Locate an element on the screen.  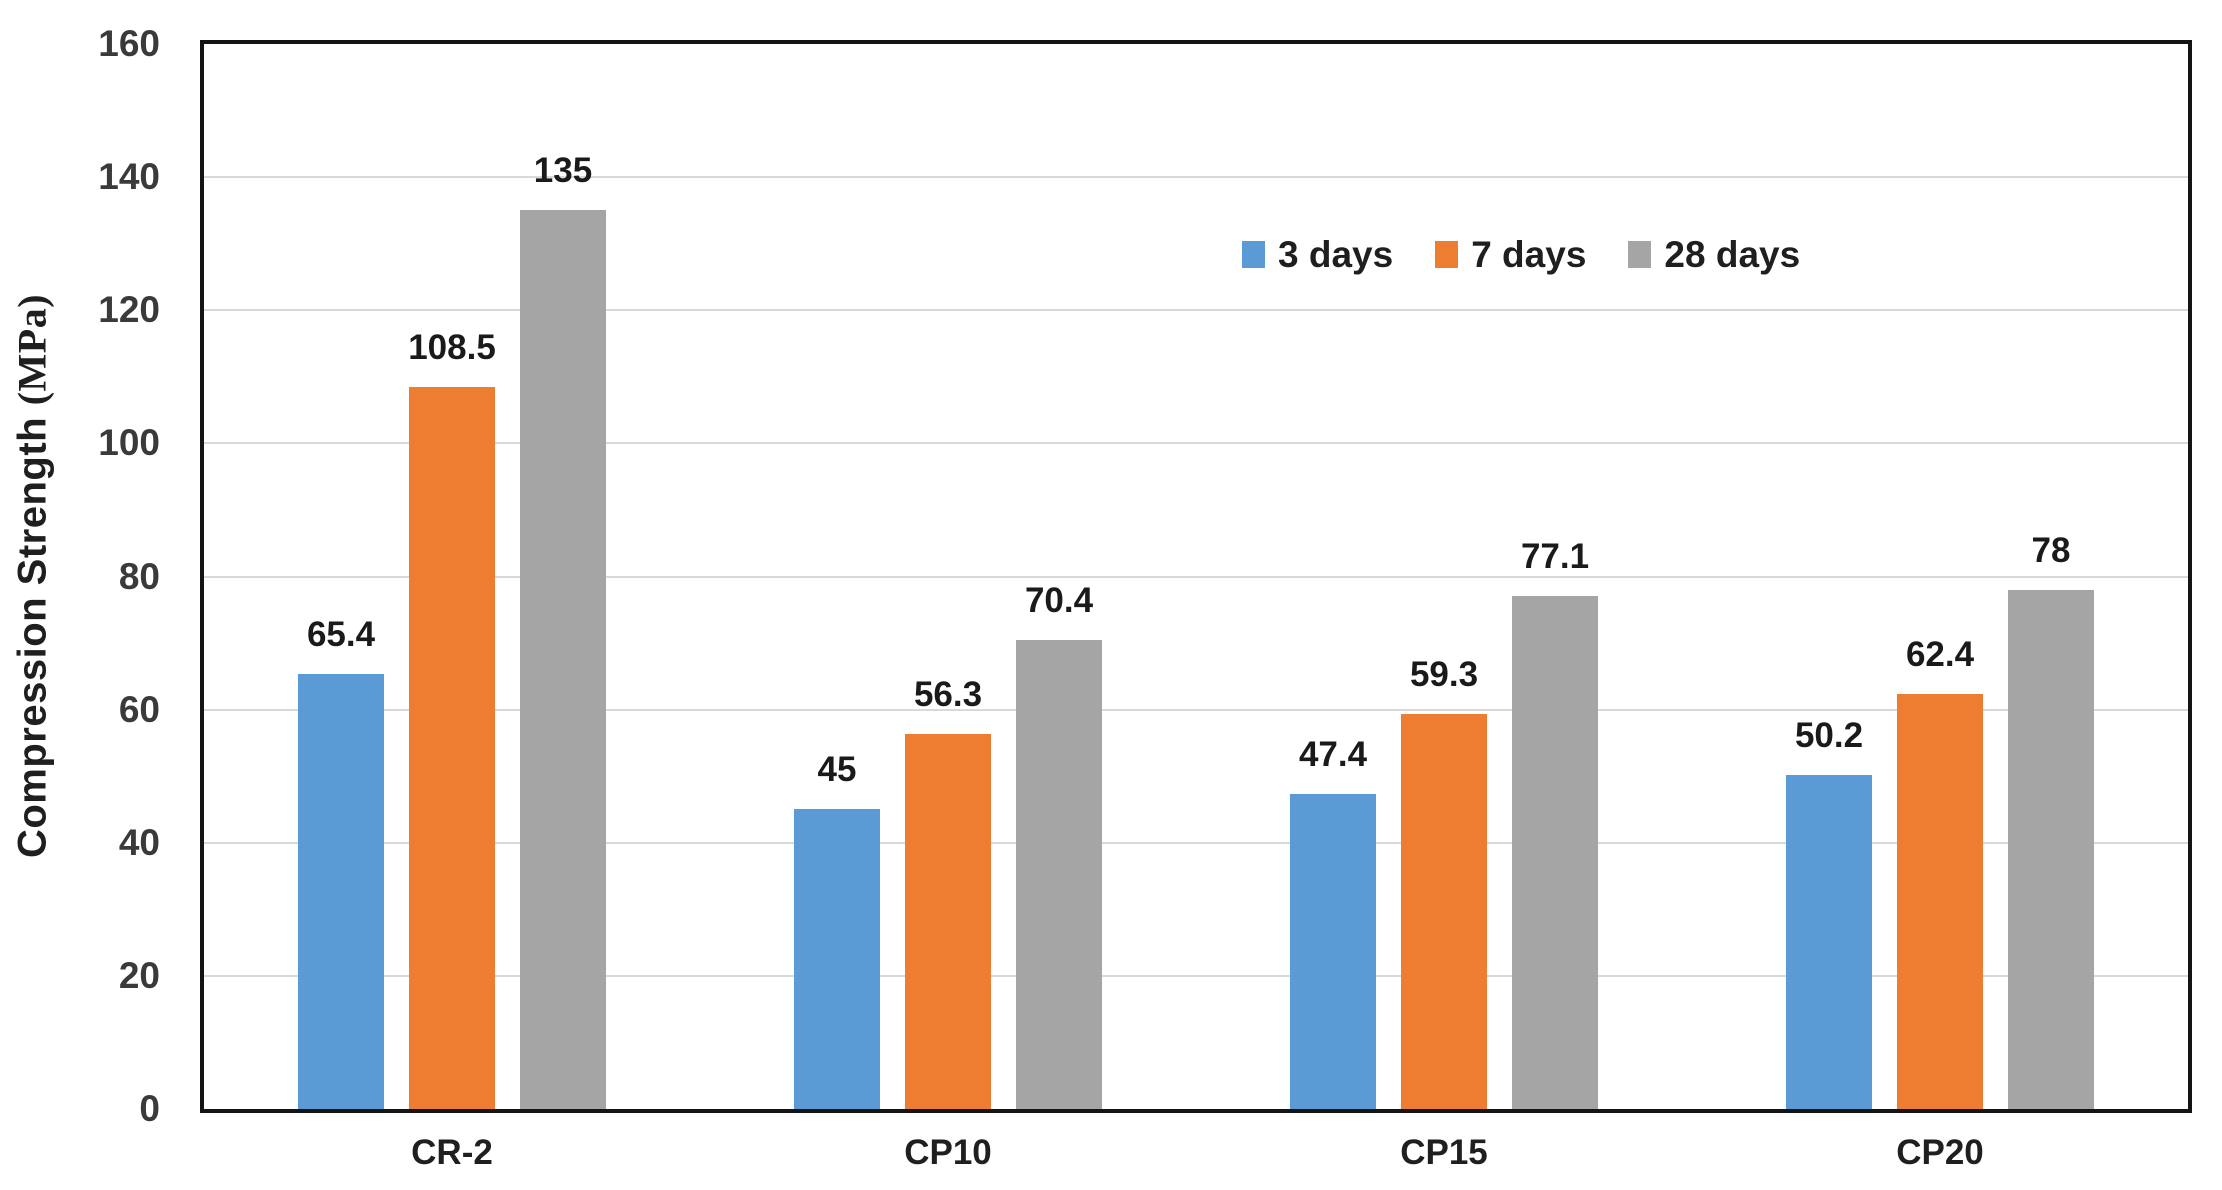
bar-cp15-7-days is located at coordinates (1444, 911).